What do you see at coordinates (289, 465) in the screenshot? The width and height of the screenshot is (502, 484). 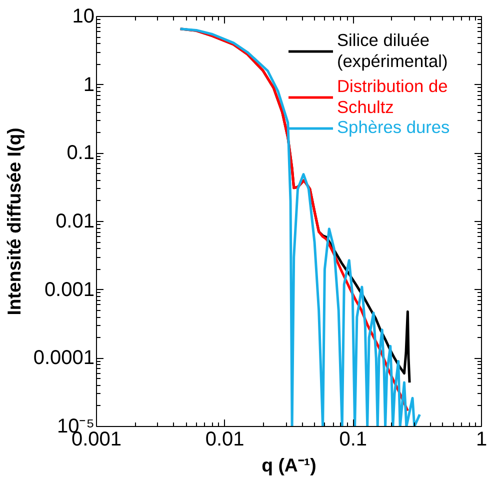 I see `x-axis-title: q (A⁻¹)` at bounding box center [289, 465].